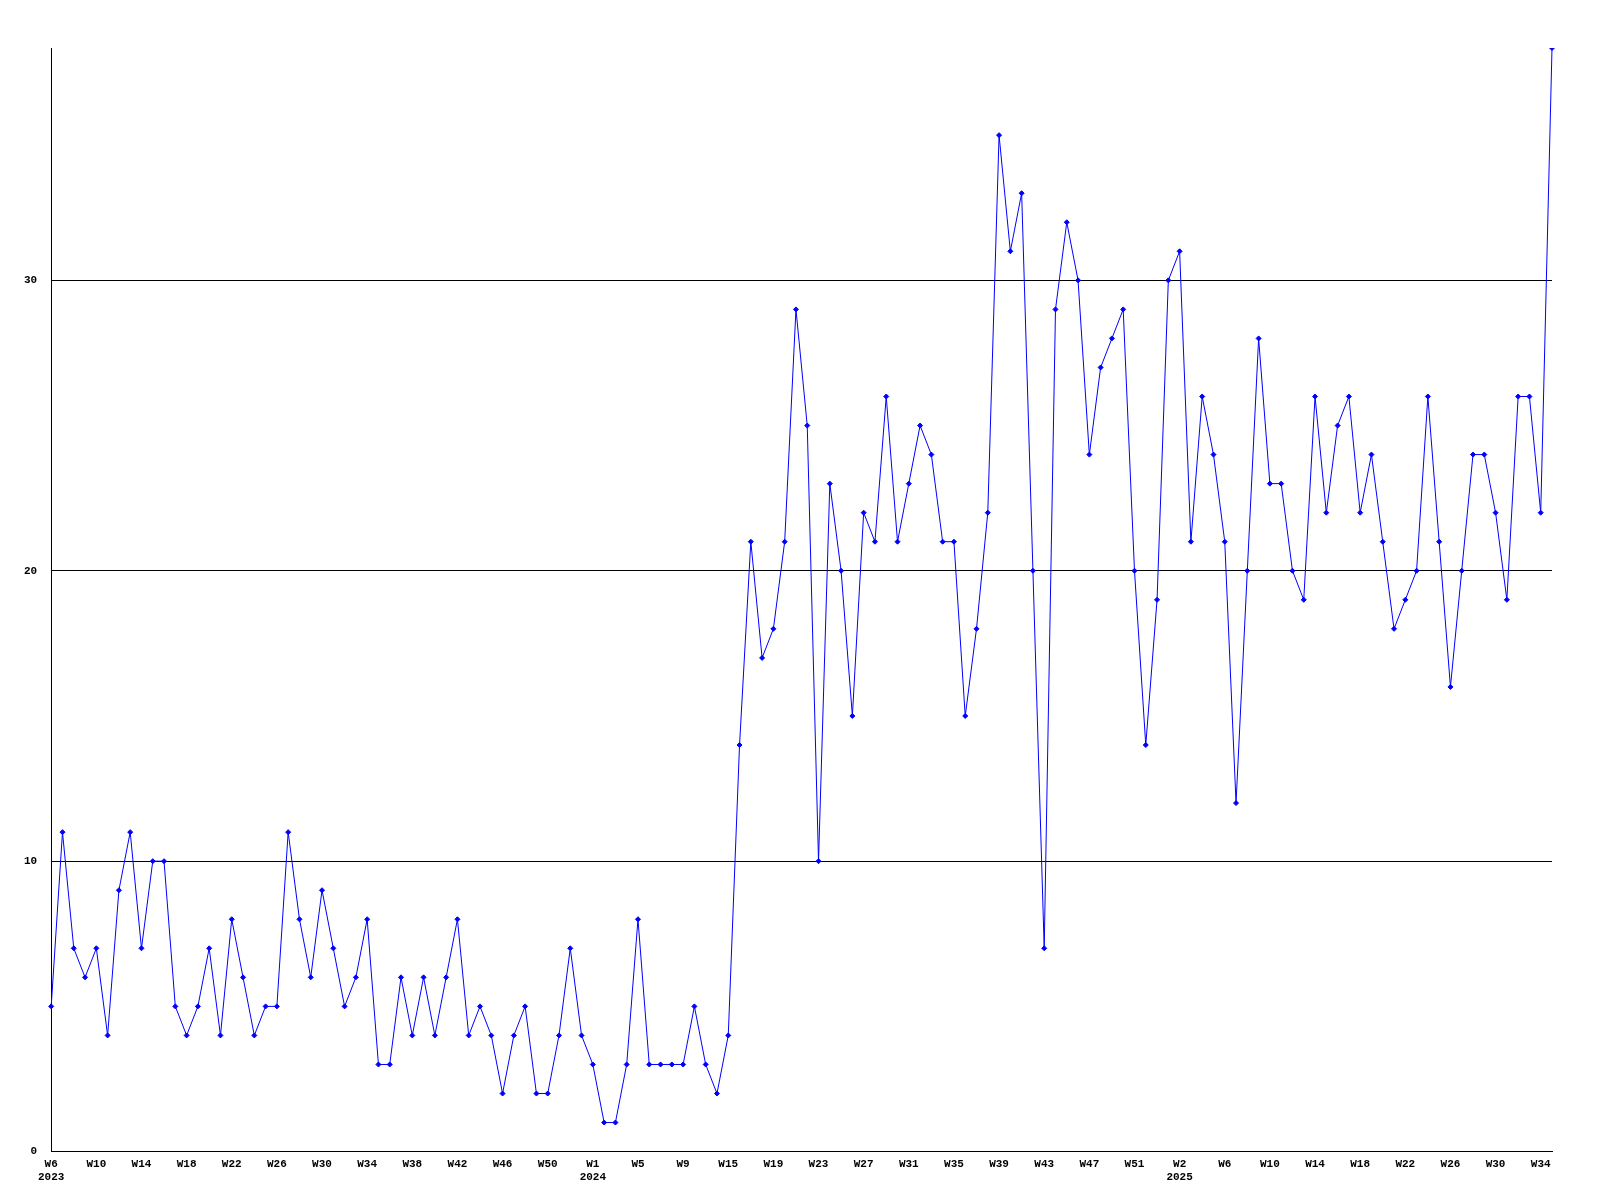 This screenshot has height=1200, width=1600. Describe the element at coordinates (1225, 1163) in the screenshot. I see `x-tick-label: W6` at that location.